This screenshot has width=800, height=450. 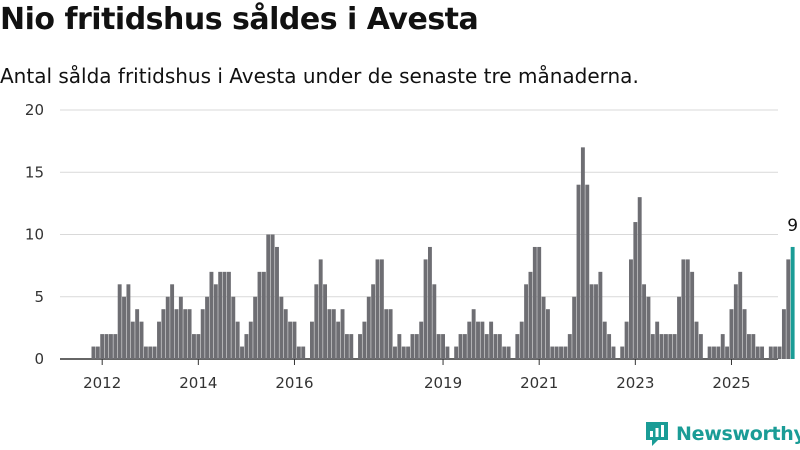 What do you see at coordinates (102, 383) in the screenshot?
I see `x-tick-label: 2012` at bounding box center [102, 383].